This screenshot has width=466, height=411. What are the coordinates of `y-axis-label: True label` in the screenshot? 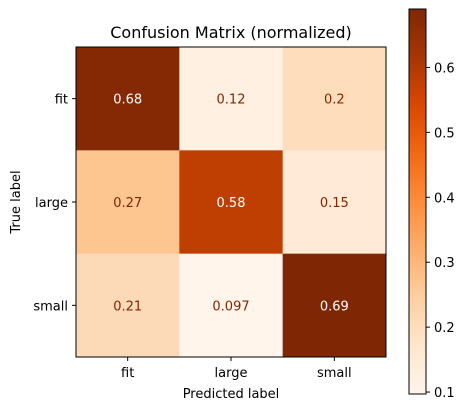 It's located at (16, 202).